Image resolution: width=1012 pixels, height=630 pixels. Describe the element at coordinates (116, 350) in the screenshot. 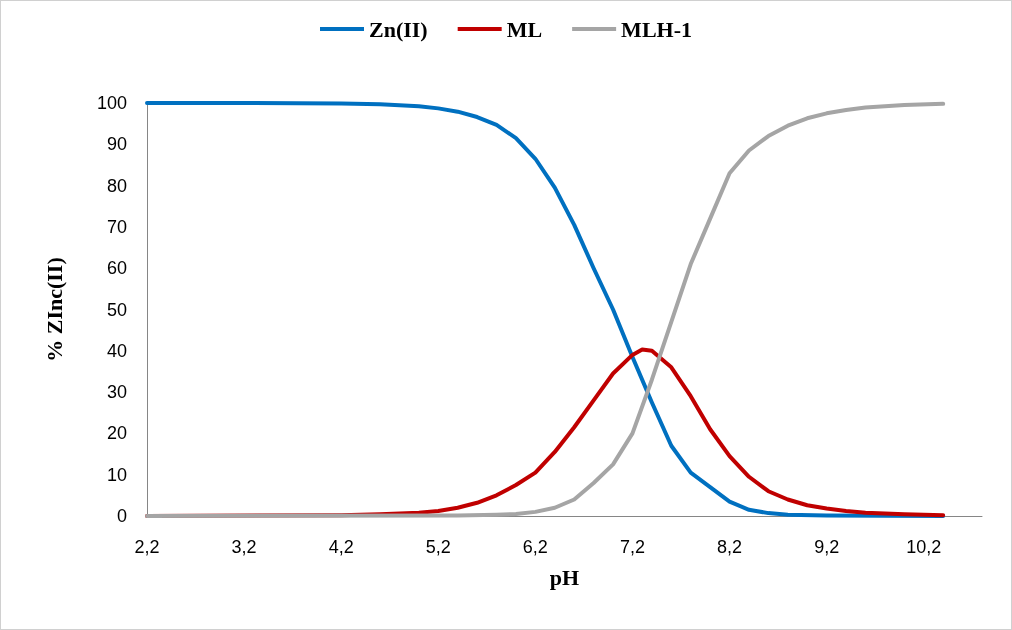

I see `y-tick-label: 40` at that location.